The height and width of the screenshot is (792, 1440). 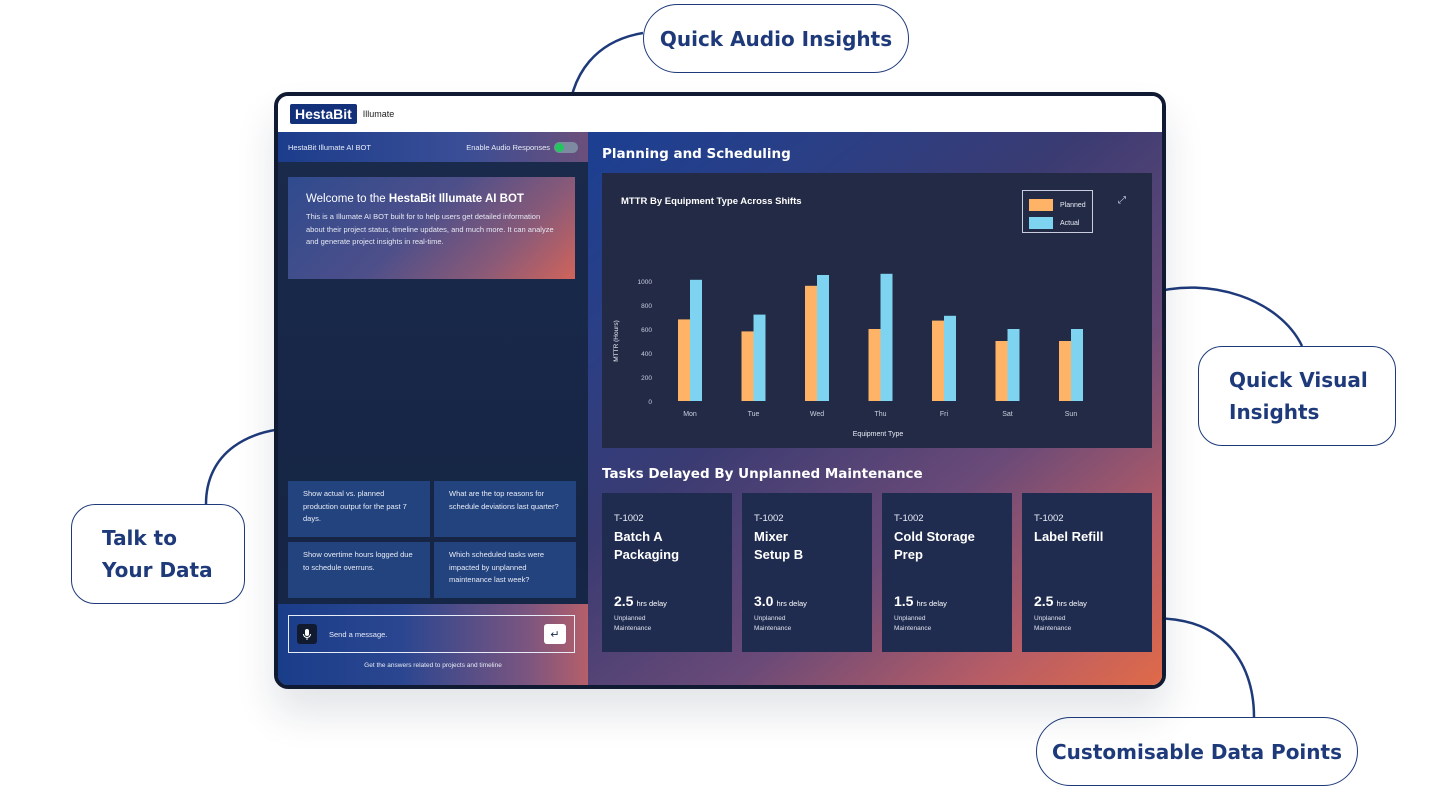 I want to click on x-tick-label: Fri, so click(x=944, y=414).